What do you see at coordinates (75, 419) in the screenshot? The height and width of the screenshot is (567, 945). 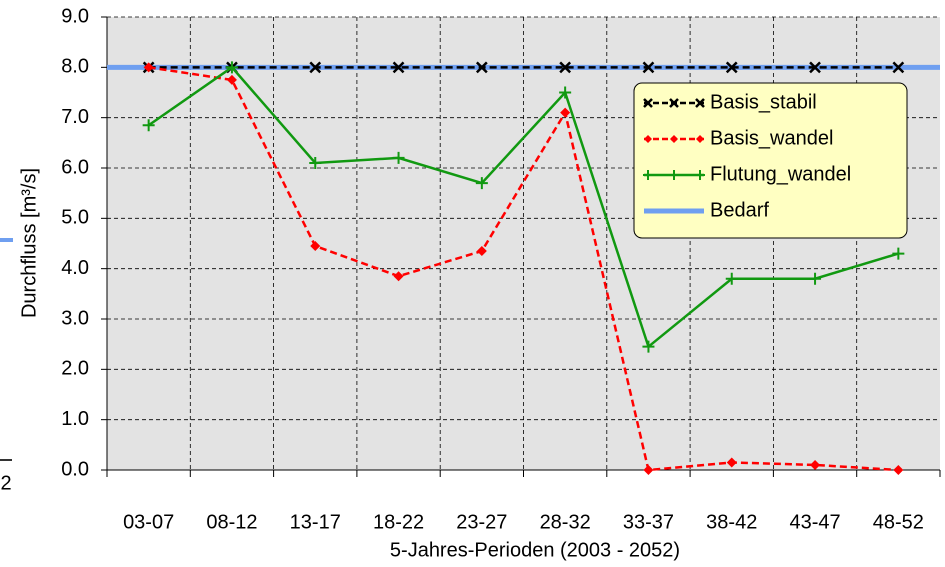 I see `y-tick-label: 1.0` at bounding box center [75, 419].